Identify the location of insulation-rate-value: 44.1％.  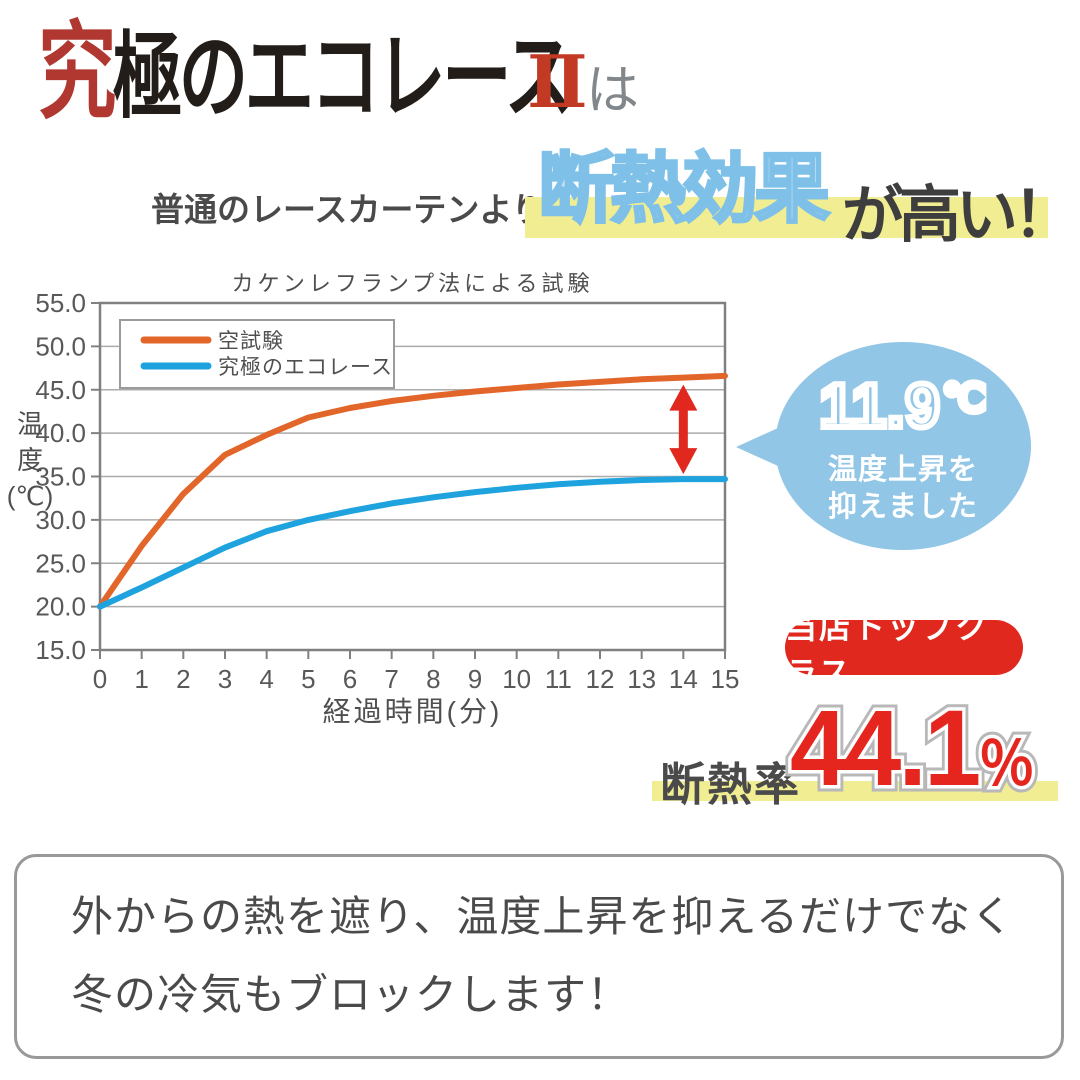
(912, 747).